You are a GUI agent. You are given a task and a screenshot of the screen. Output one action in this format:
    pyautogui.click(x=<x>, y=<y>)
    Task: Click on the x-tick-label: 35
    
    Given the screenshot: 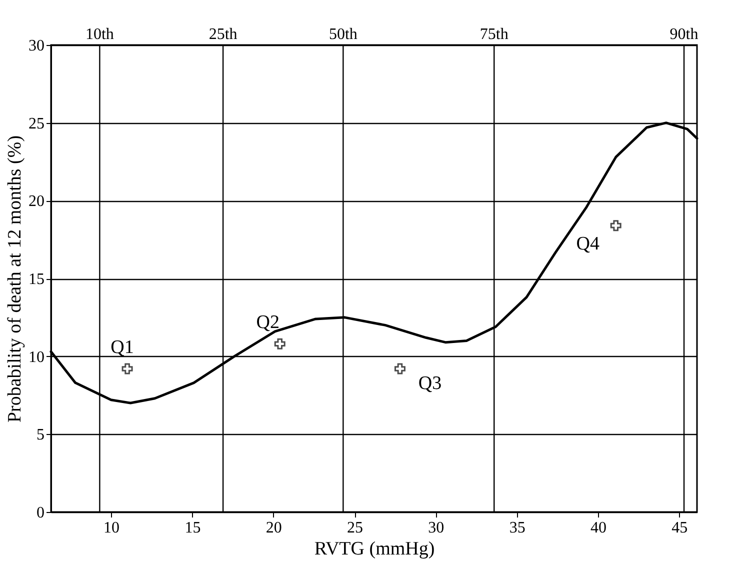 What is the action you would take?
    pyautogui.click(x=517, y=528)
    